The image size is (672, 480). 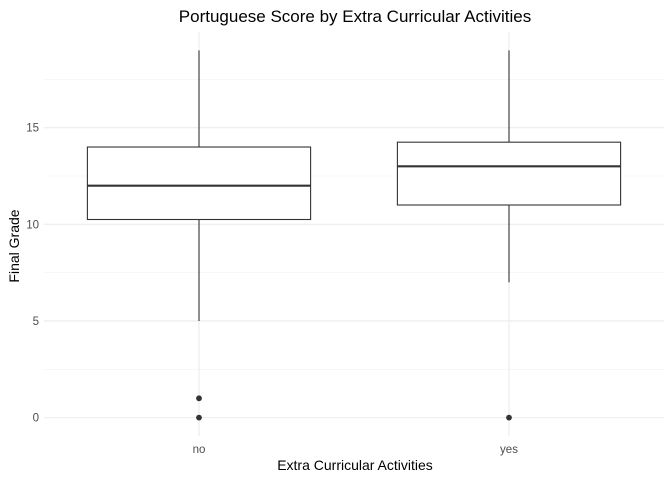 I want to click on x-tick-label: yes, so click(x=509, y=450).